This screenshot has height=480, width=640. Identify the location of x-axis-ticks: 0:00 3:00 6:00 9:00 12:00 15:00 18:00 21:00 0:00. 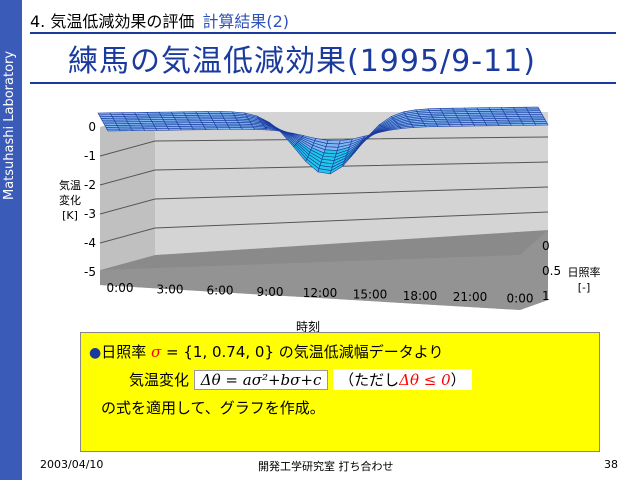
(320, 293).